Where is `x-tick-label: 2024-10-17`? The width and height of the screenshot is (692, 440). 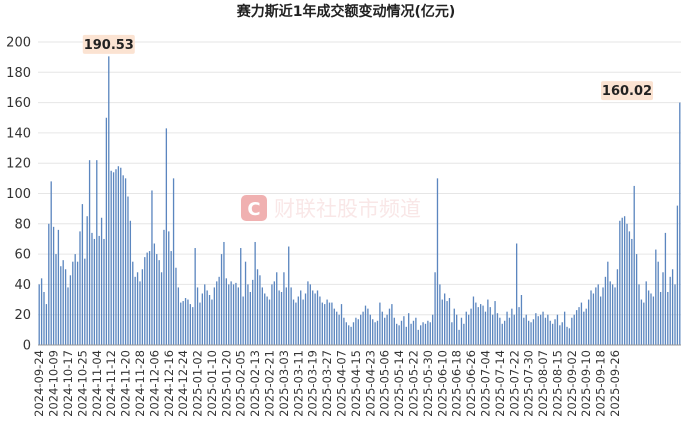
x-tick-label: 2024-10-17 is located at coordinates (68, 383).